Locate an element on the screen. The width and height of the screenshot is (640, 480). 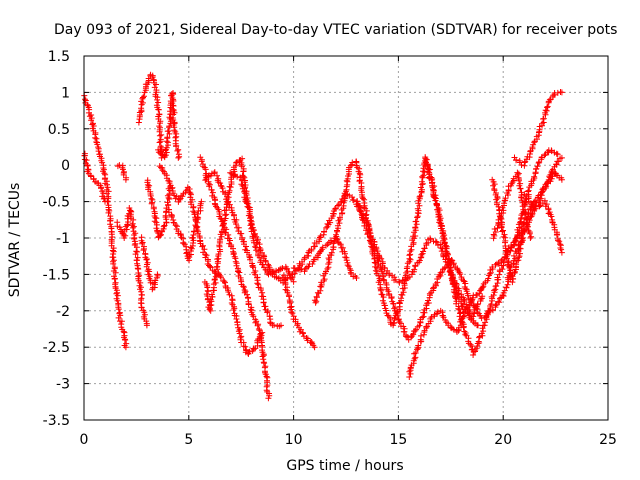
series-track-d is located at coordinates (132, 267).